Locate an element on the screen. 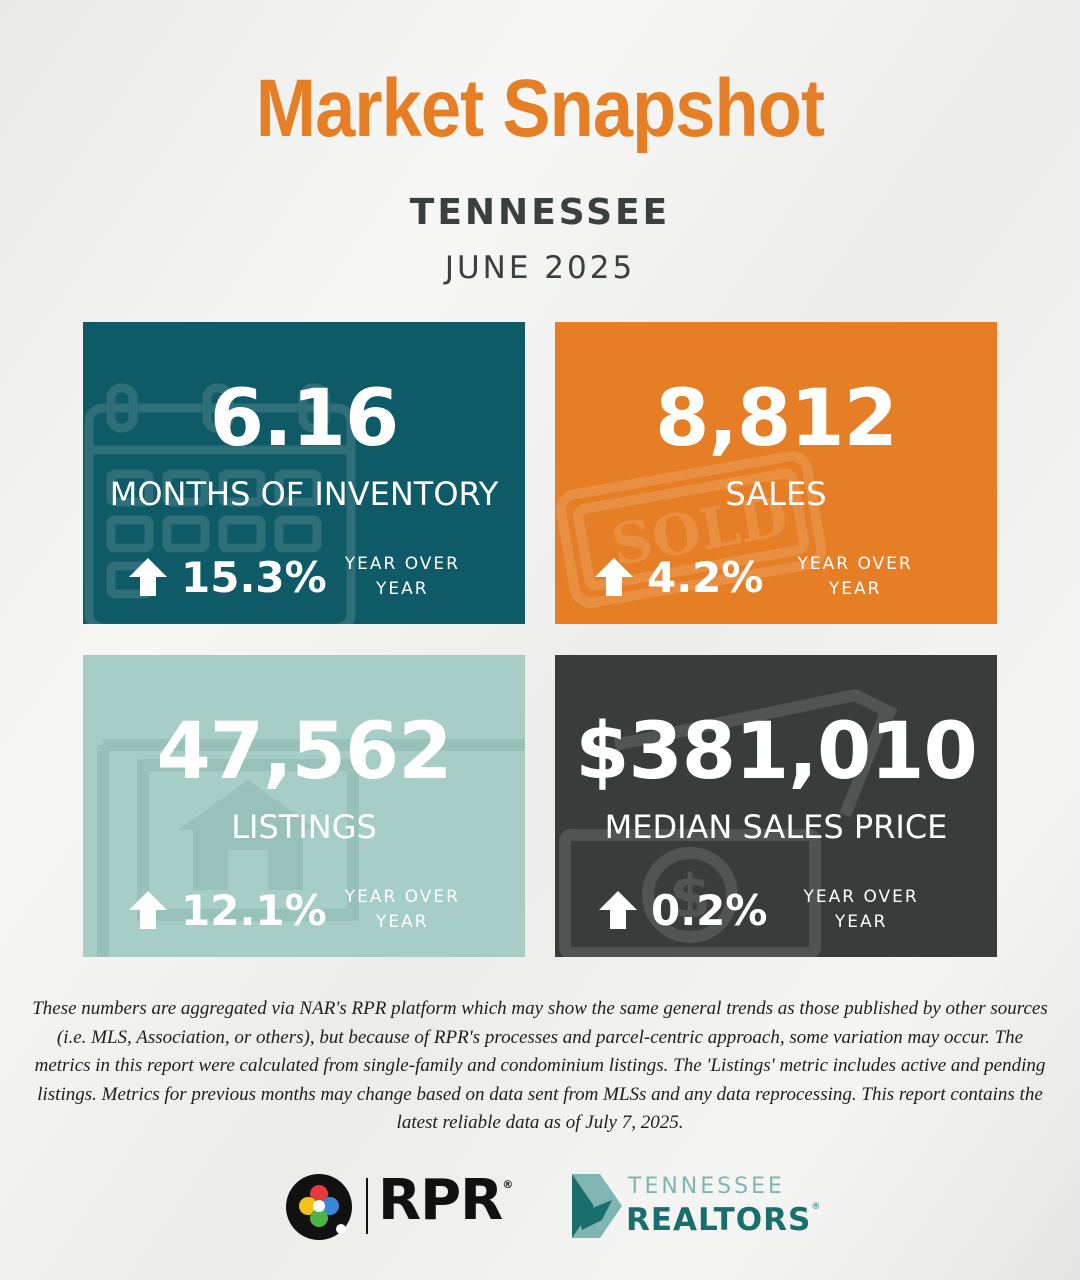  listings-value: 47,562 is located at coordinates (304, 752).